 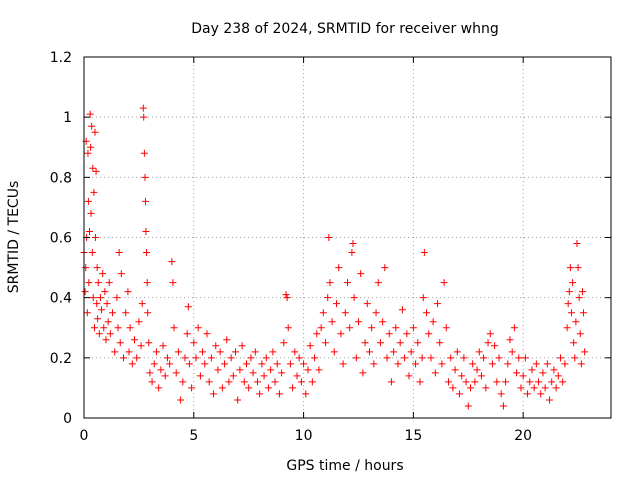 I want to click on x-tick-label: 15, so click(x=413, y=436).